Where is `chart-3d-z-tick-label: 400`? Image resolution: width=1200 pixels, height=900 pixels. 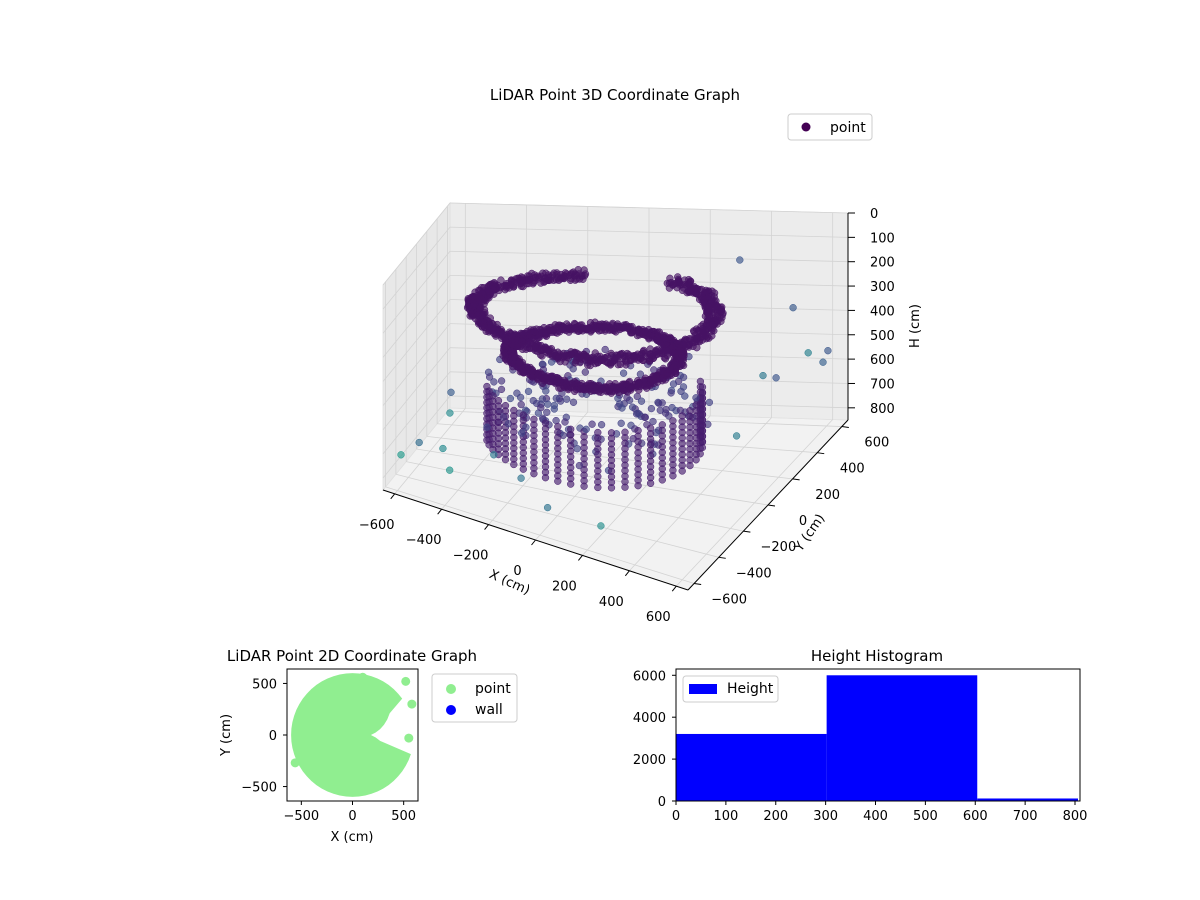
chart-3d-z-tick-label: 400 is located at coordinates (882, 311).